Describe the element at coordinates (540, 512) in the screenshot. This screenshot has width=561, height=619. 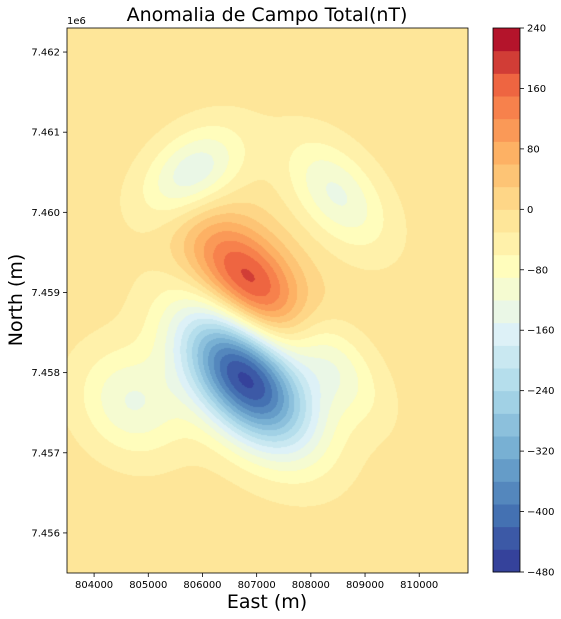
I see `colorbar-tick-label: −400` at that location.